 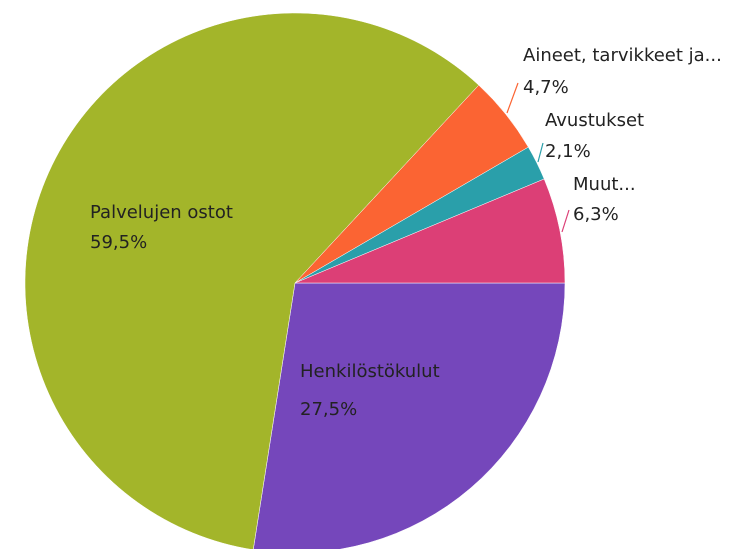 I want to click on value-label: 6,3%, so click(x=596, y=214).